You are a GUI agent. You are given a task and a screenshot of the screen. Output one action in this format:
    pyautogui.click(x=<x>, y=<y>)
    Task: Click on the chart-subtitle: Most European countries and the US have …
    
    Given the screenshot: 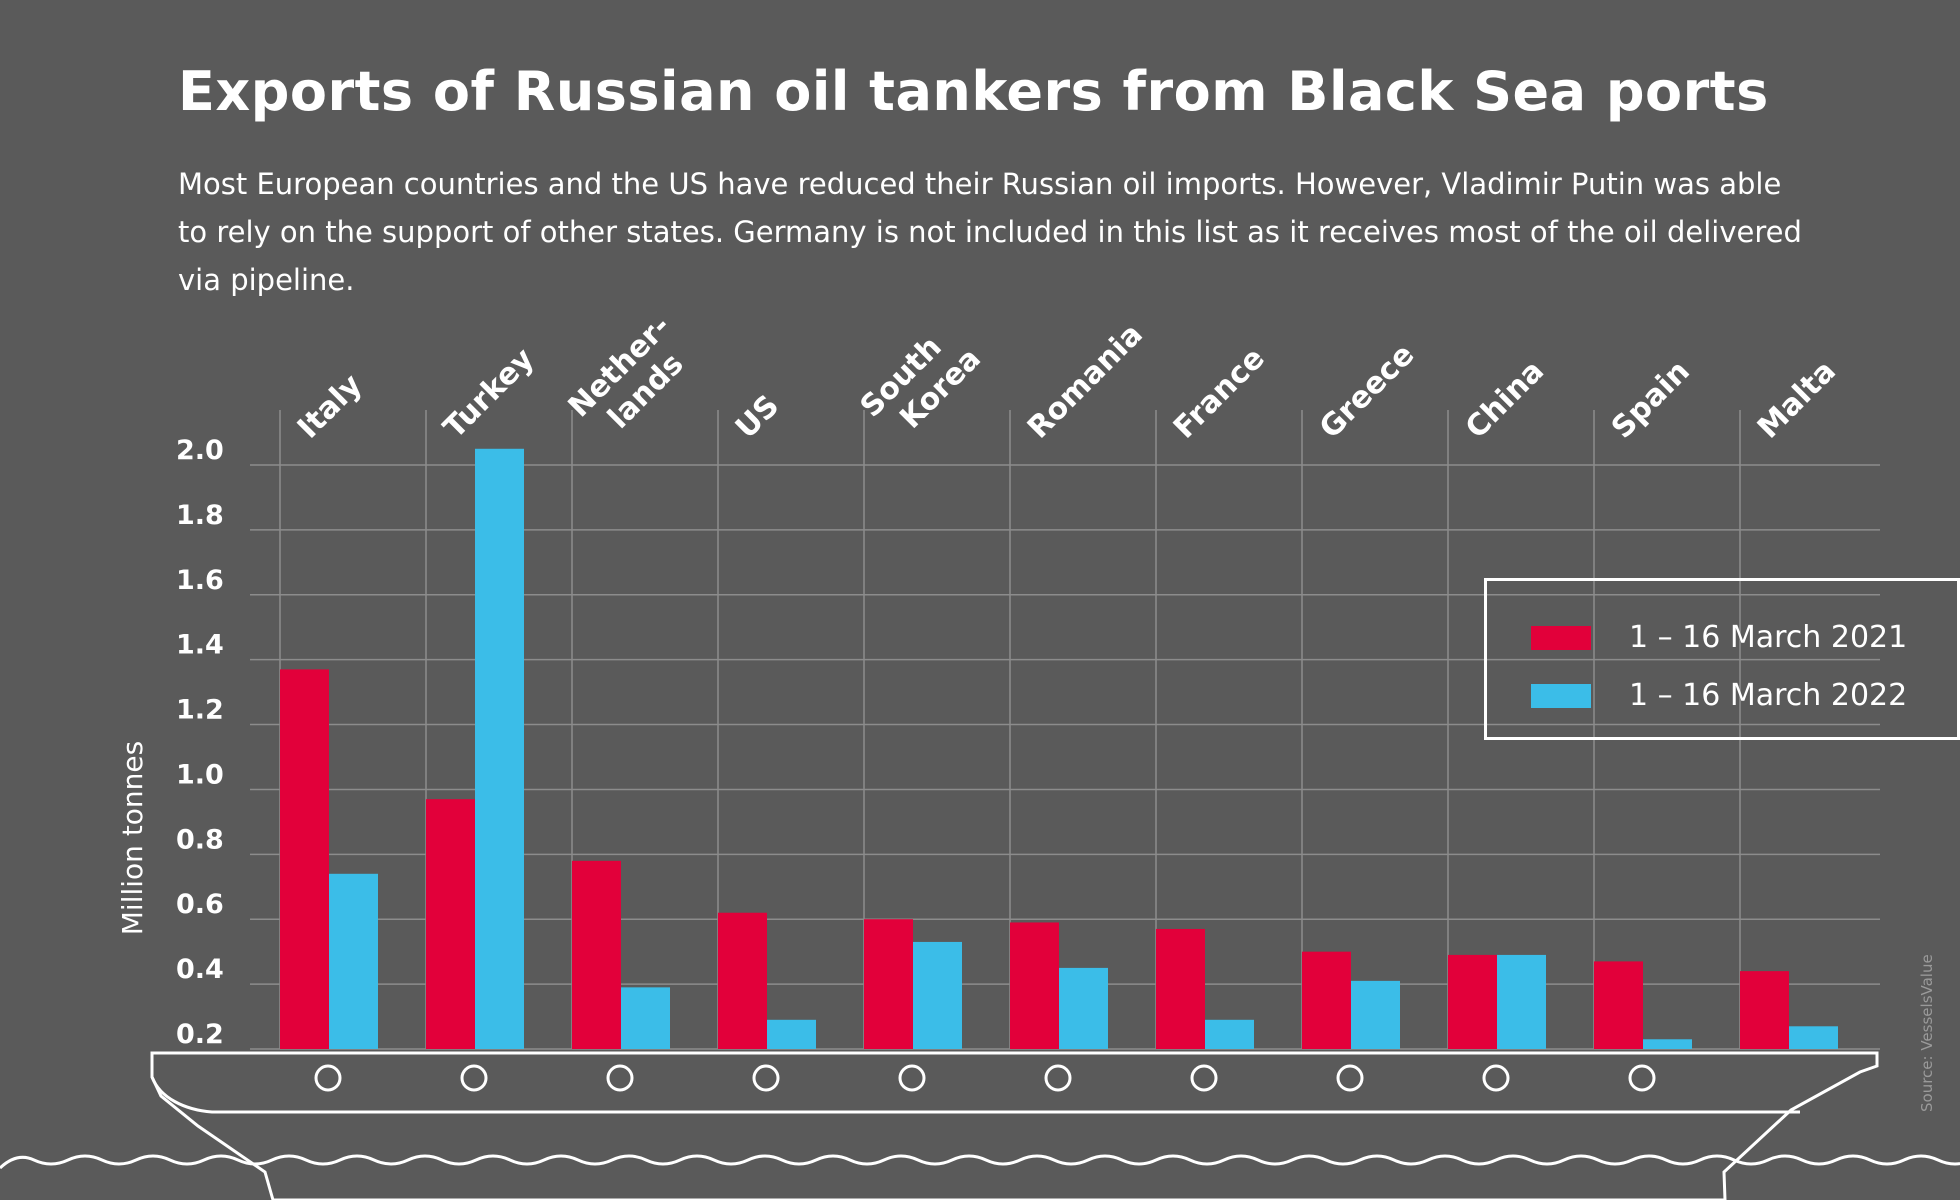 What is the action you would take?
    pyautogui.click(x=990, y=232)
    